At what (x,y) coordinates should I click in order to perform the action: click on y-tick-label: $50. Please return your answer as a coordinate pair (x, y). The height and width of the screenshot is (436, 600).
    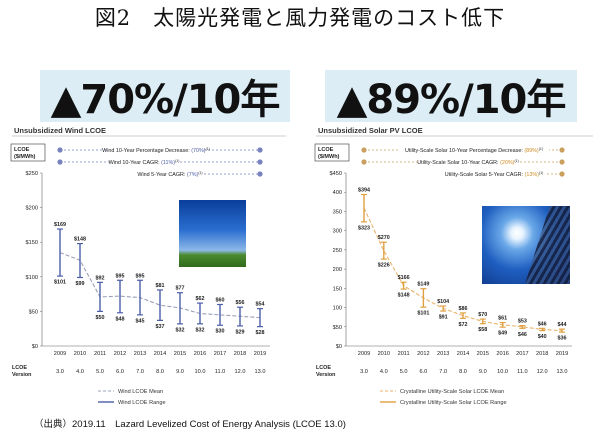
    Looking at the image, I should click on (337, 328).